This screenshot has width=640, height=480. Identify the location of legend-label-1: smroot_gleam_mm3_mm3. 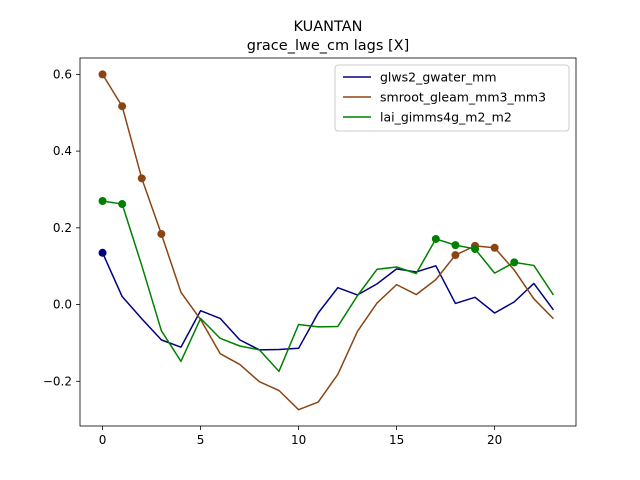
(463, 97).